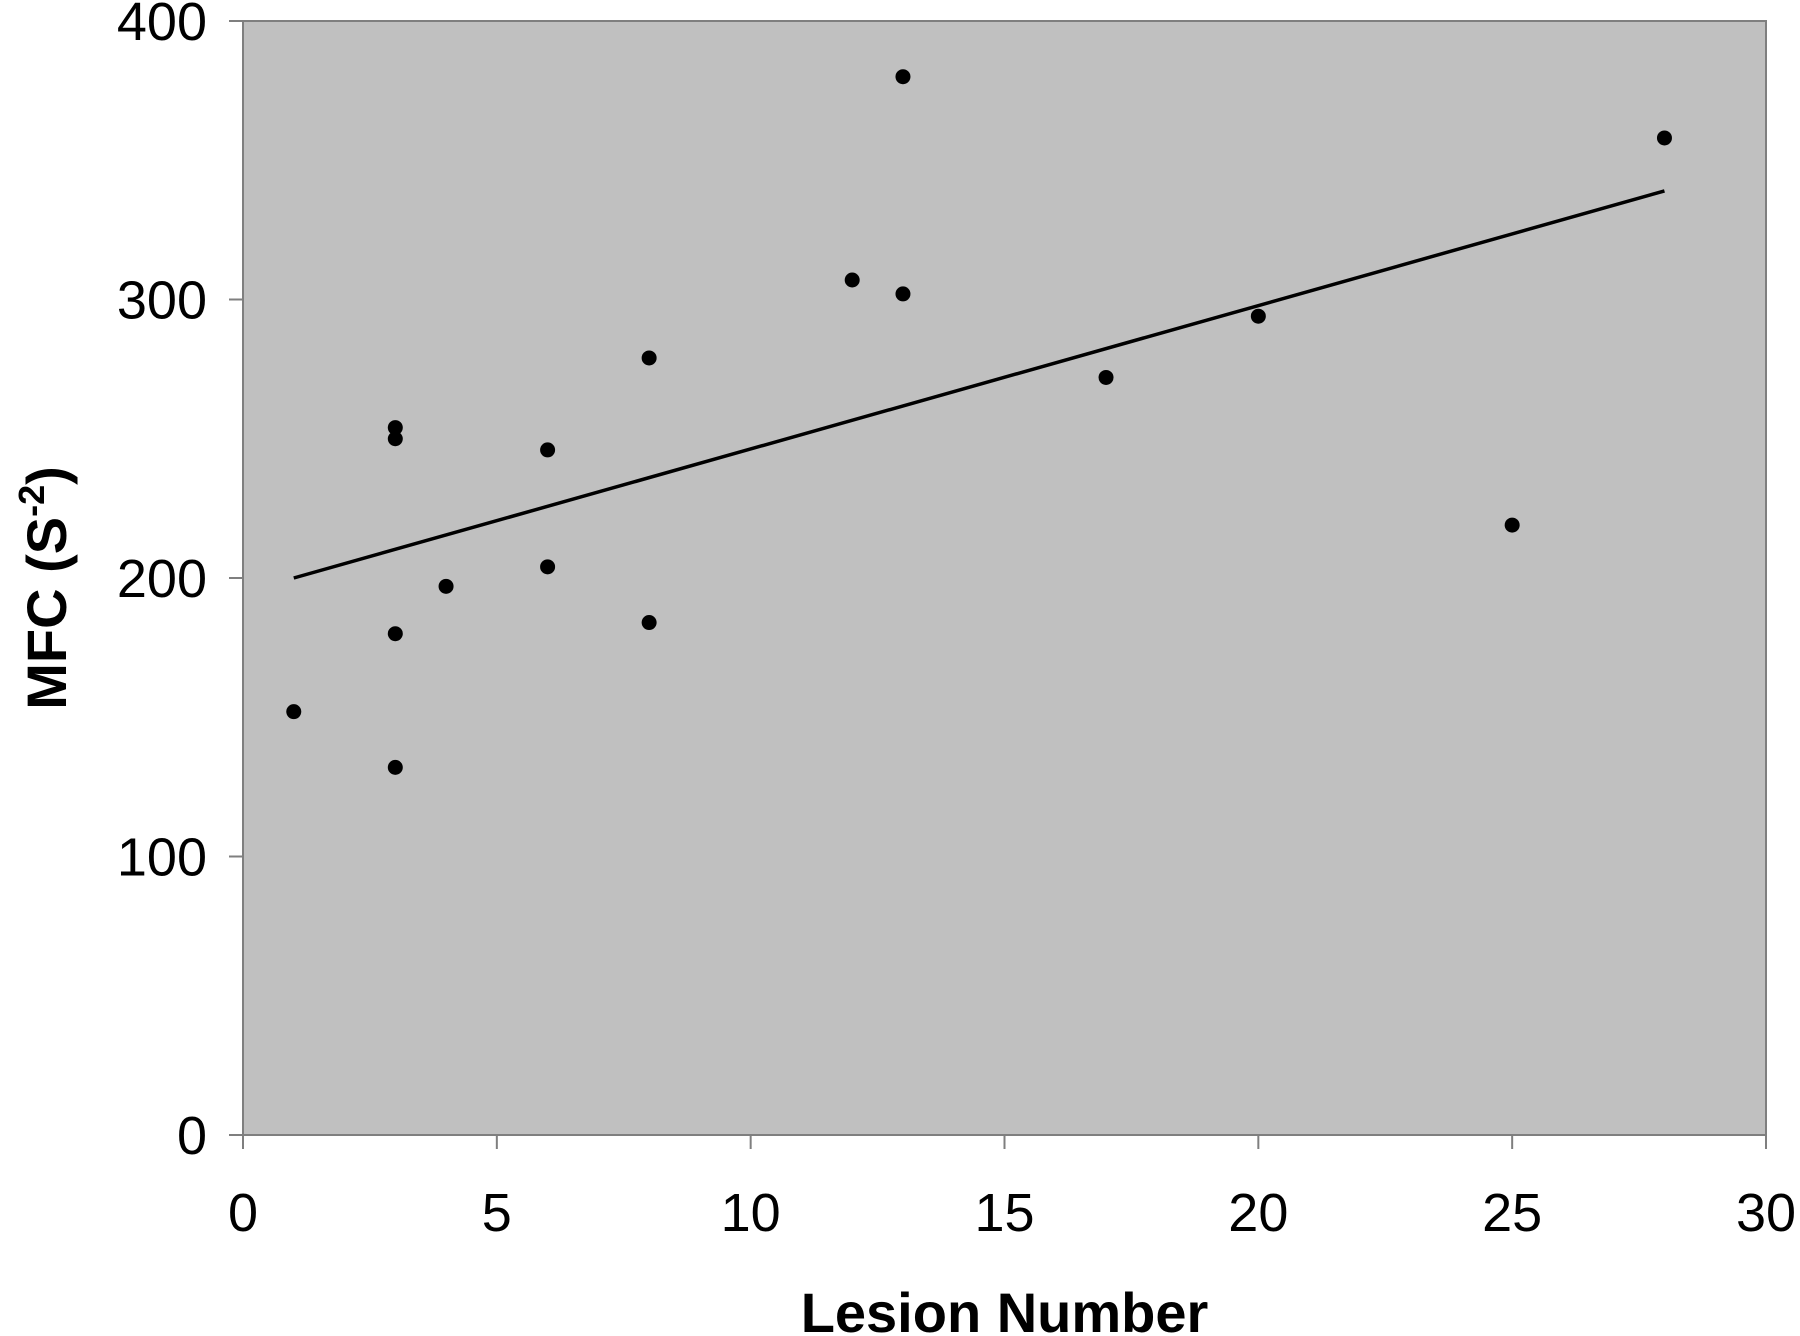 Image resolution: width=1800 pixels, height=1336 pixels. Describe the element at coordinates (1766, 1213) in the screenshot. I see `x-tick-label: 30` at that location.